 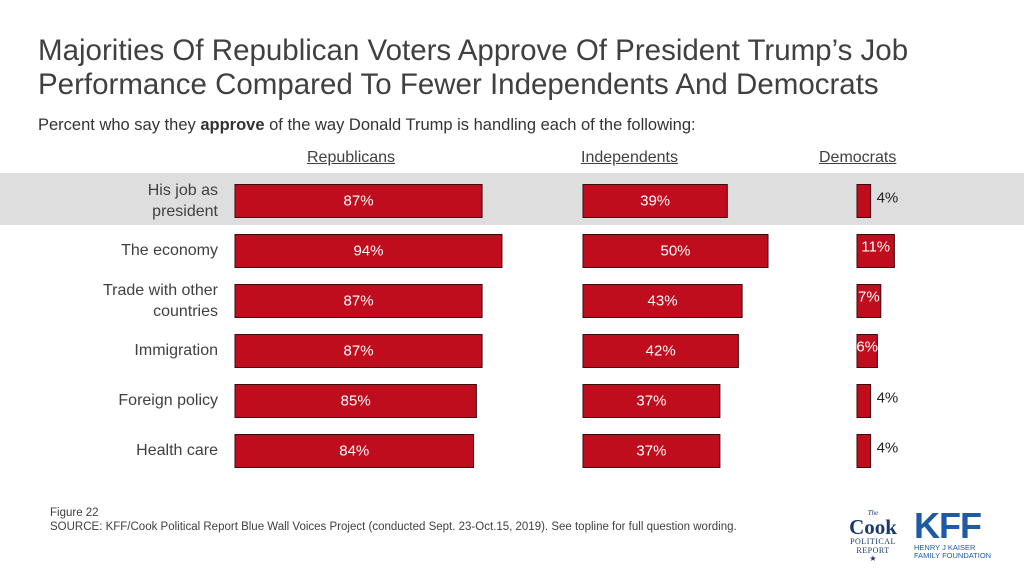 I want to click on highlight-band, so click(x=512, y=199).